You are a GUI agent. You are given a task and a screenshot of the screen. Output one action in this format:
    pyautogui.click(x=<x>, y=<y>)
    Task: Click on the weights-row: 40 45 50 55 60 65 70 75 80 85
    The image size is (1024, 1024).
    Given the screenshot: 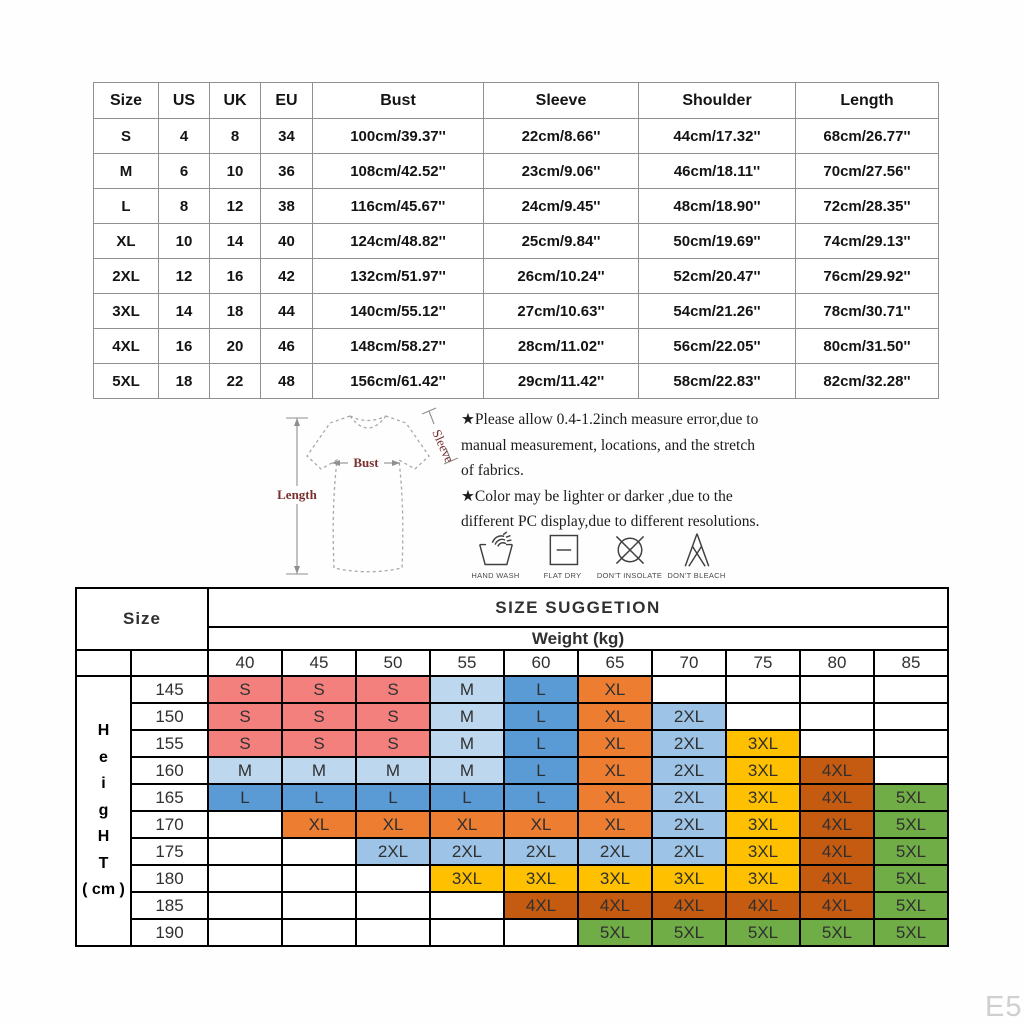 What is the action you would take?
    pyautogui.click(x=512, y=663)
    